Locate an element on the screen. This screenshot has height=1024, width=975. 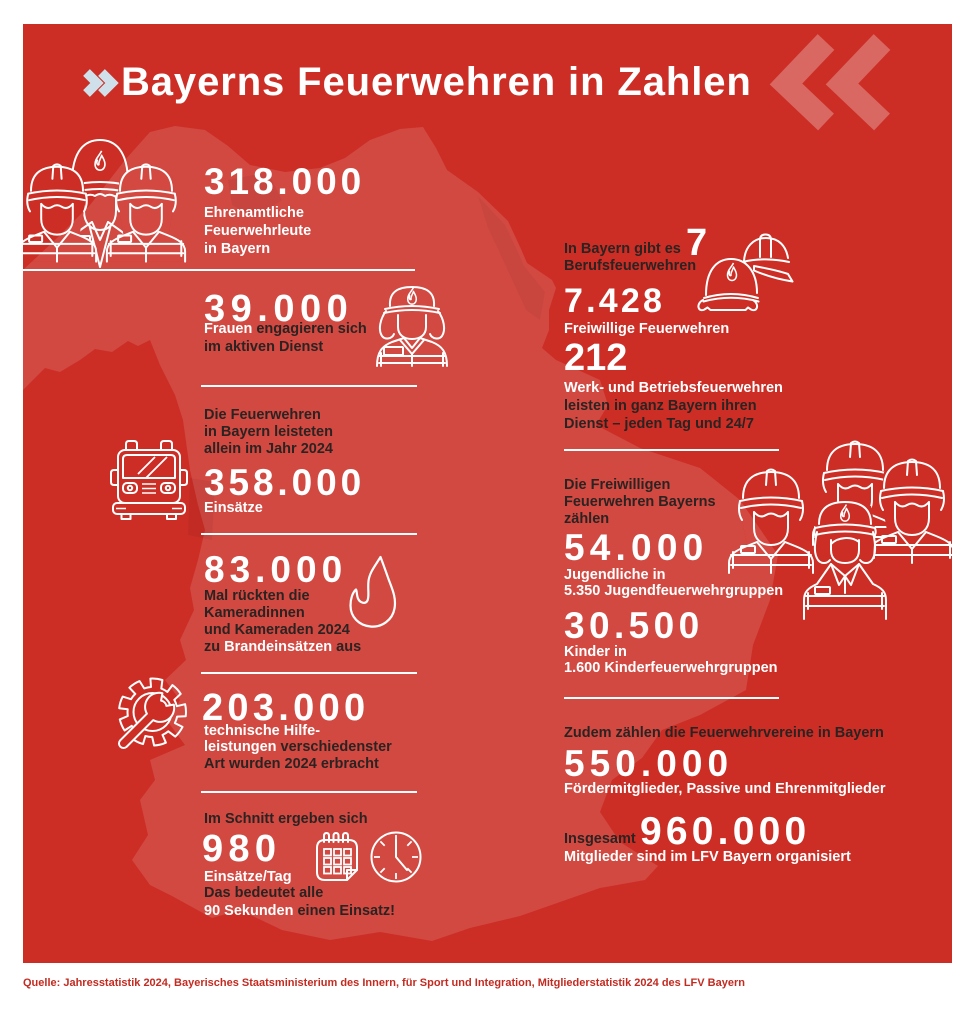
svg-text: Mal rückten die is located at coordinates (257, 596).